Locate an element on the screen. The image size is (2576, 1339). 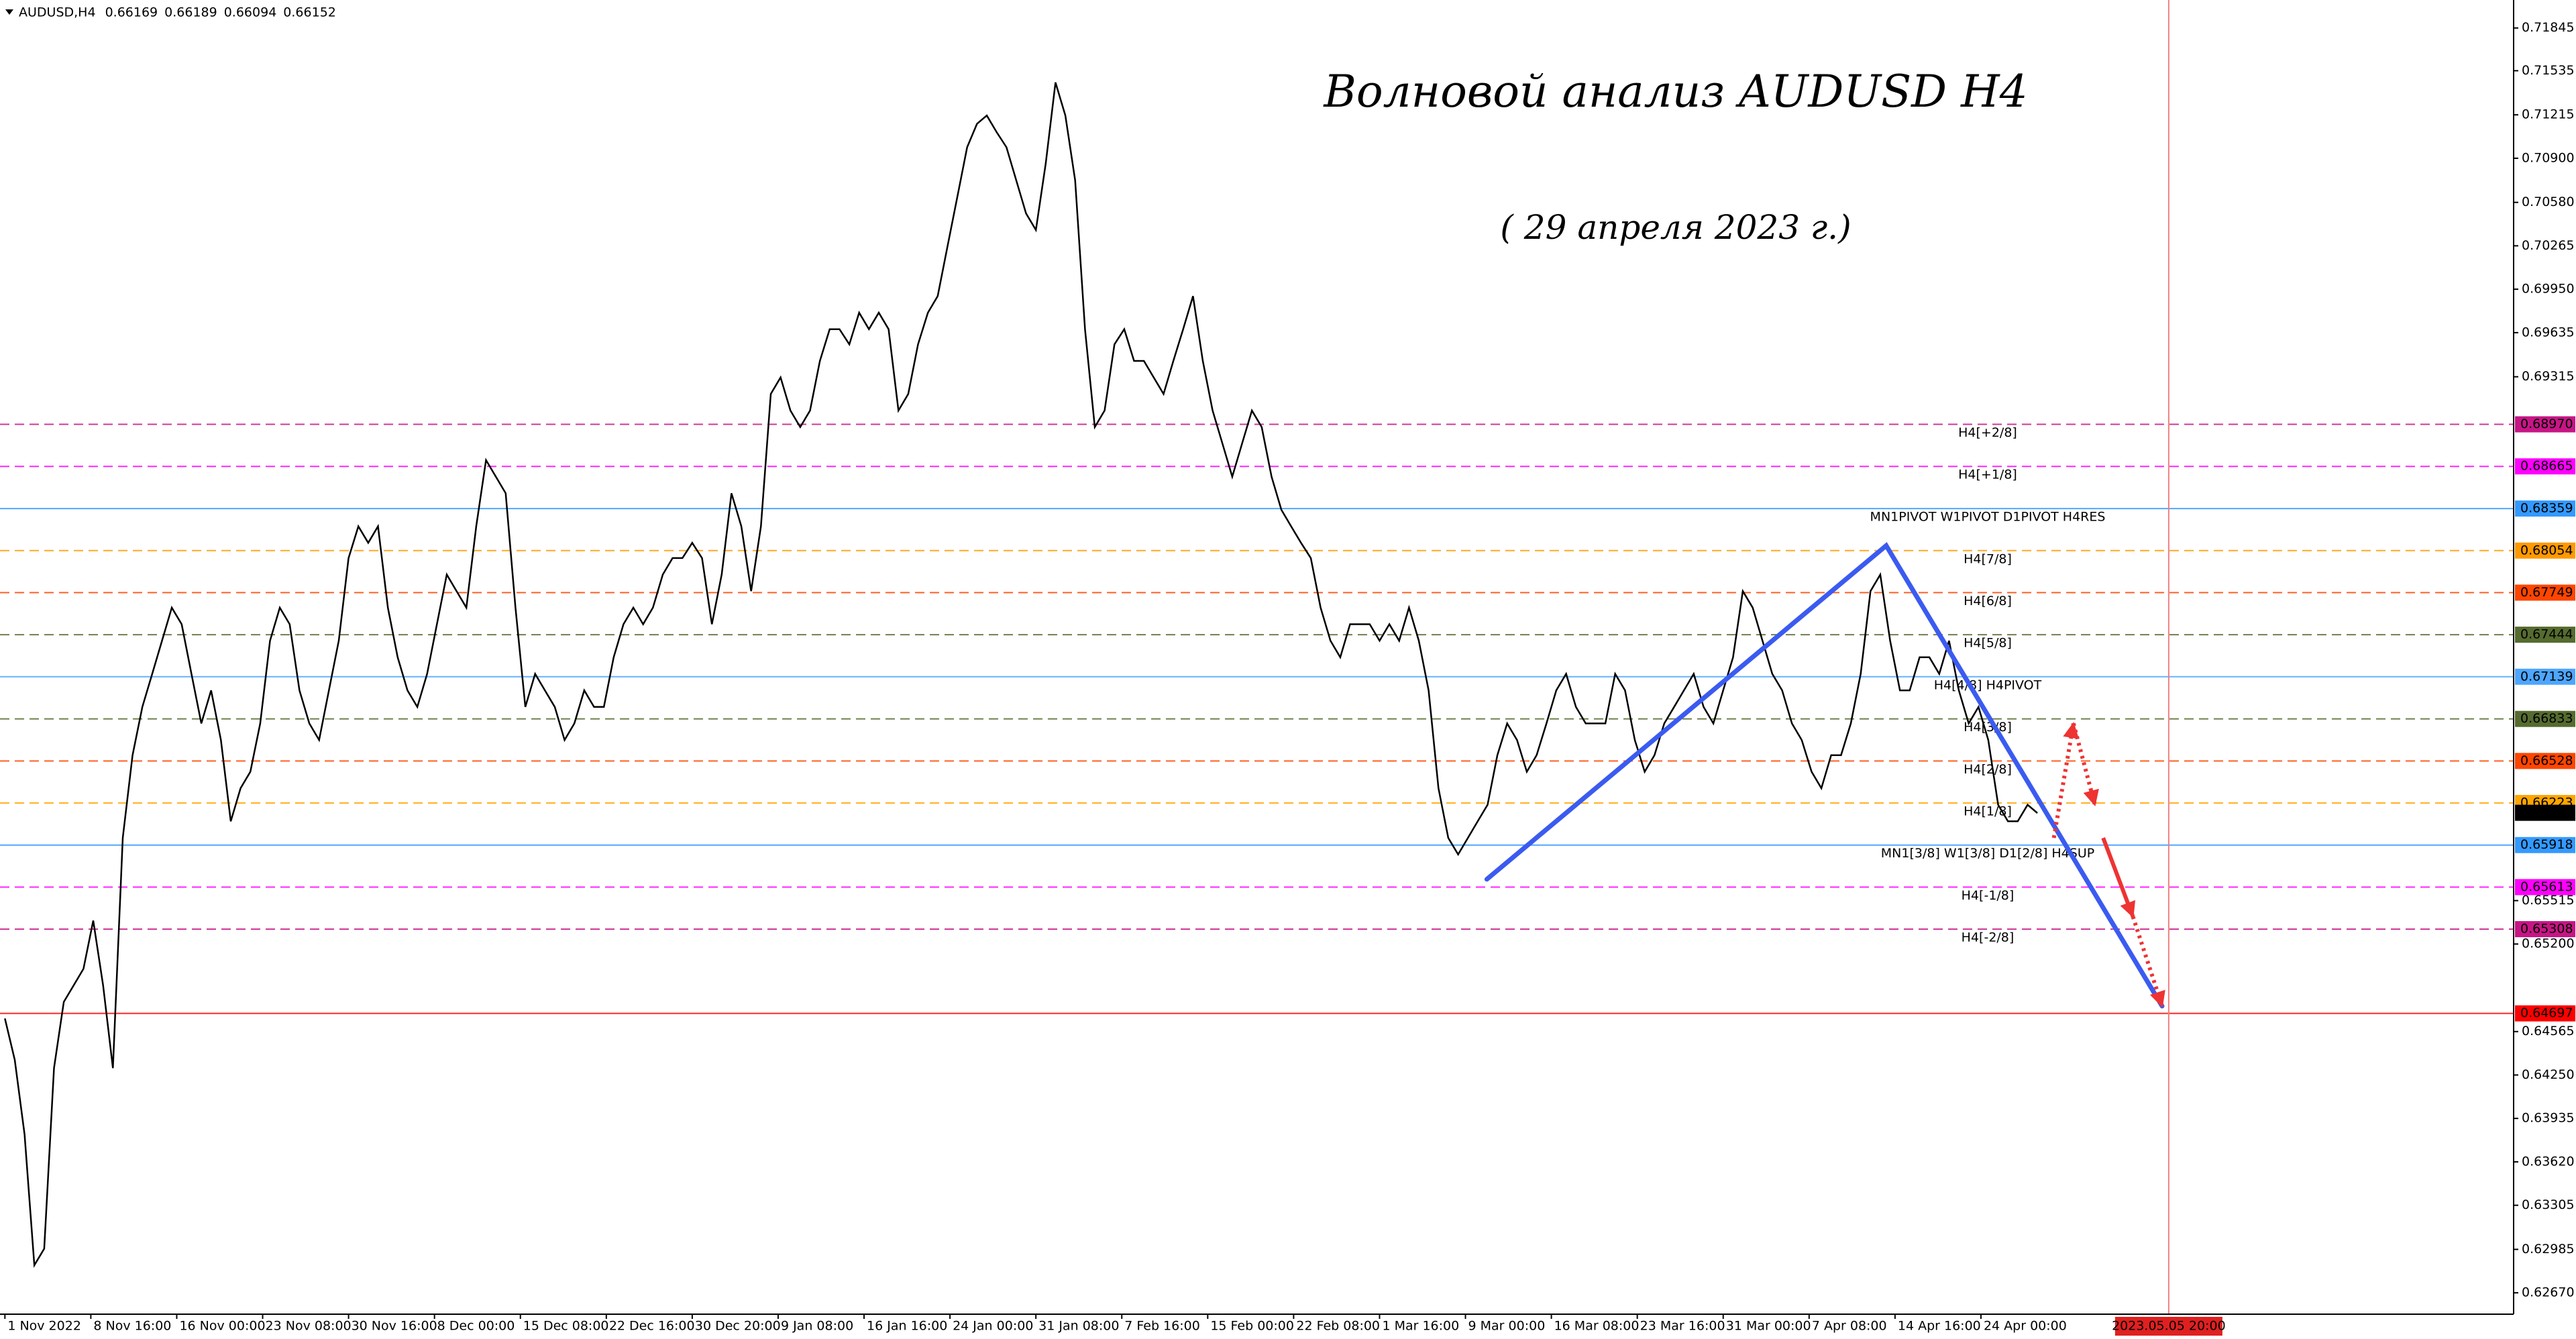
level-tag-label: 0.65308 is located at coordinates (2546, 929).